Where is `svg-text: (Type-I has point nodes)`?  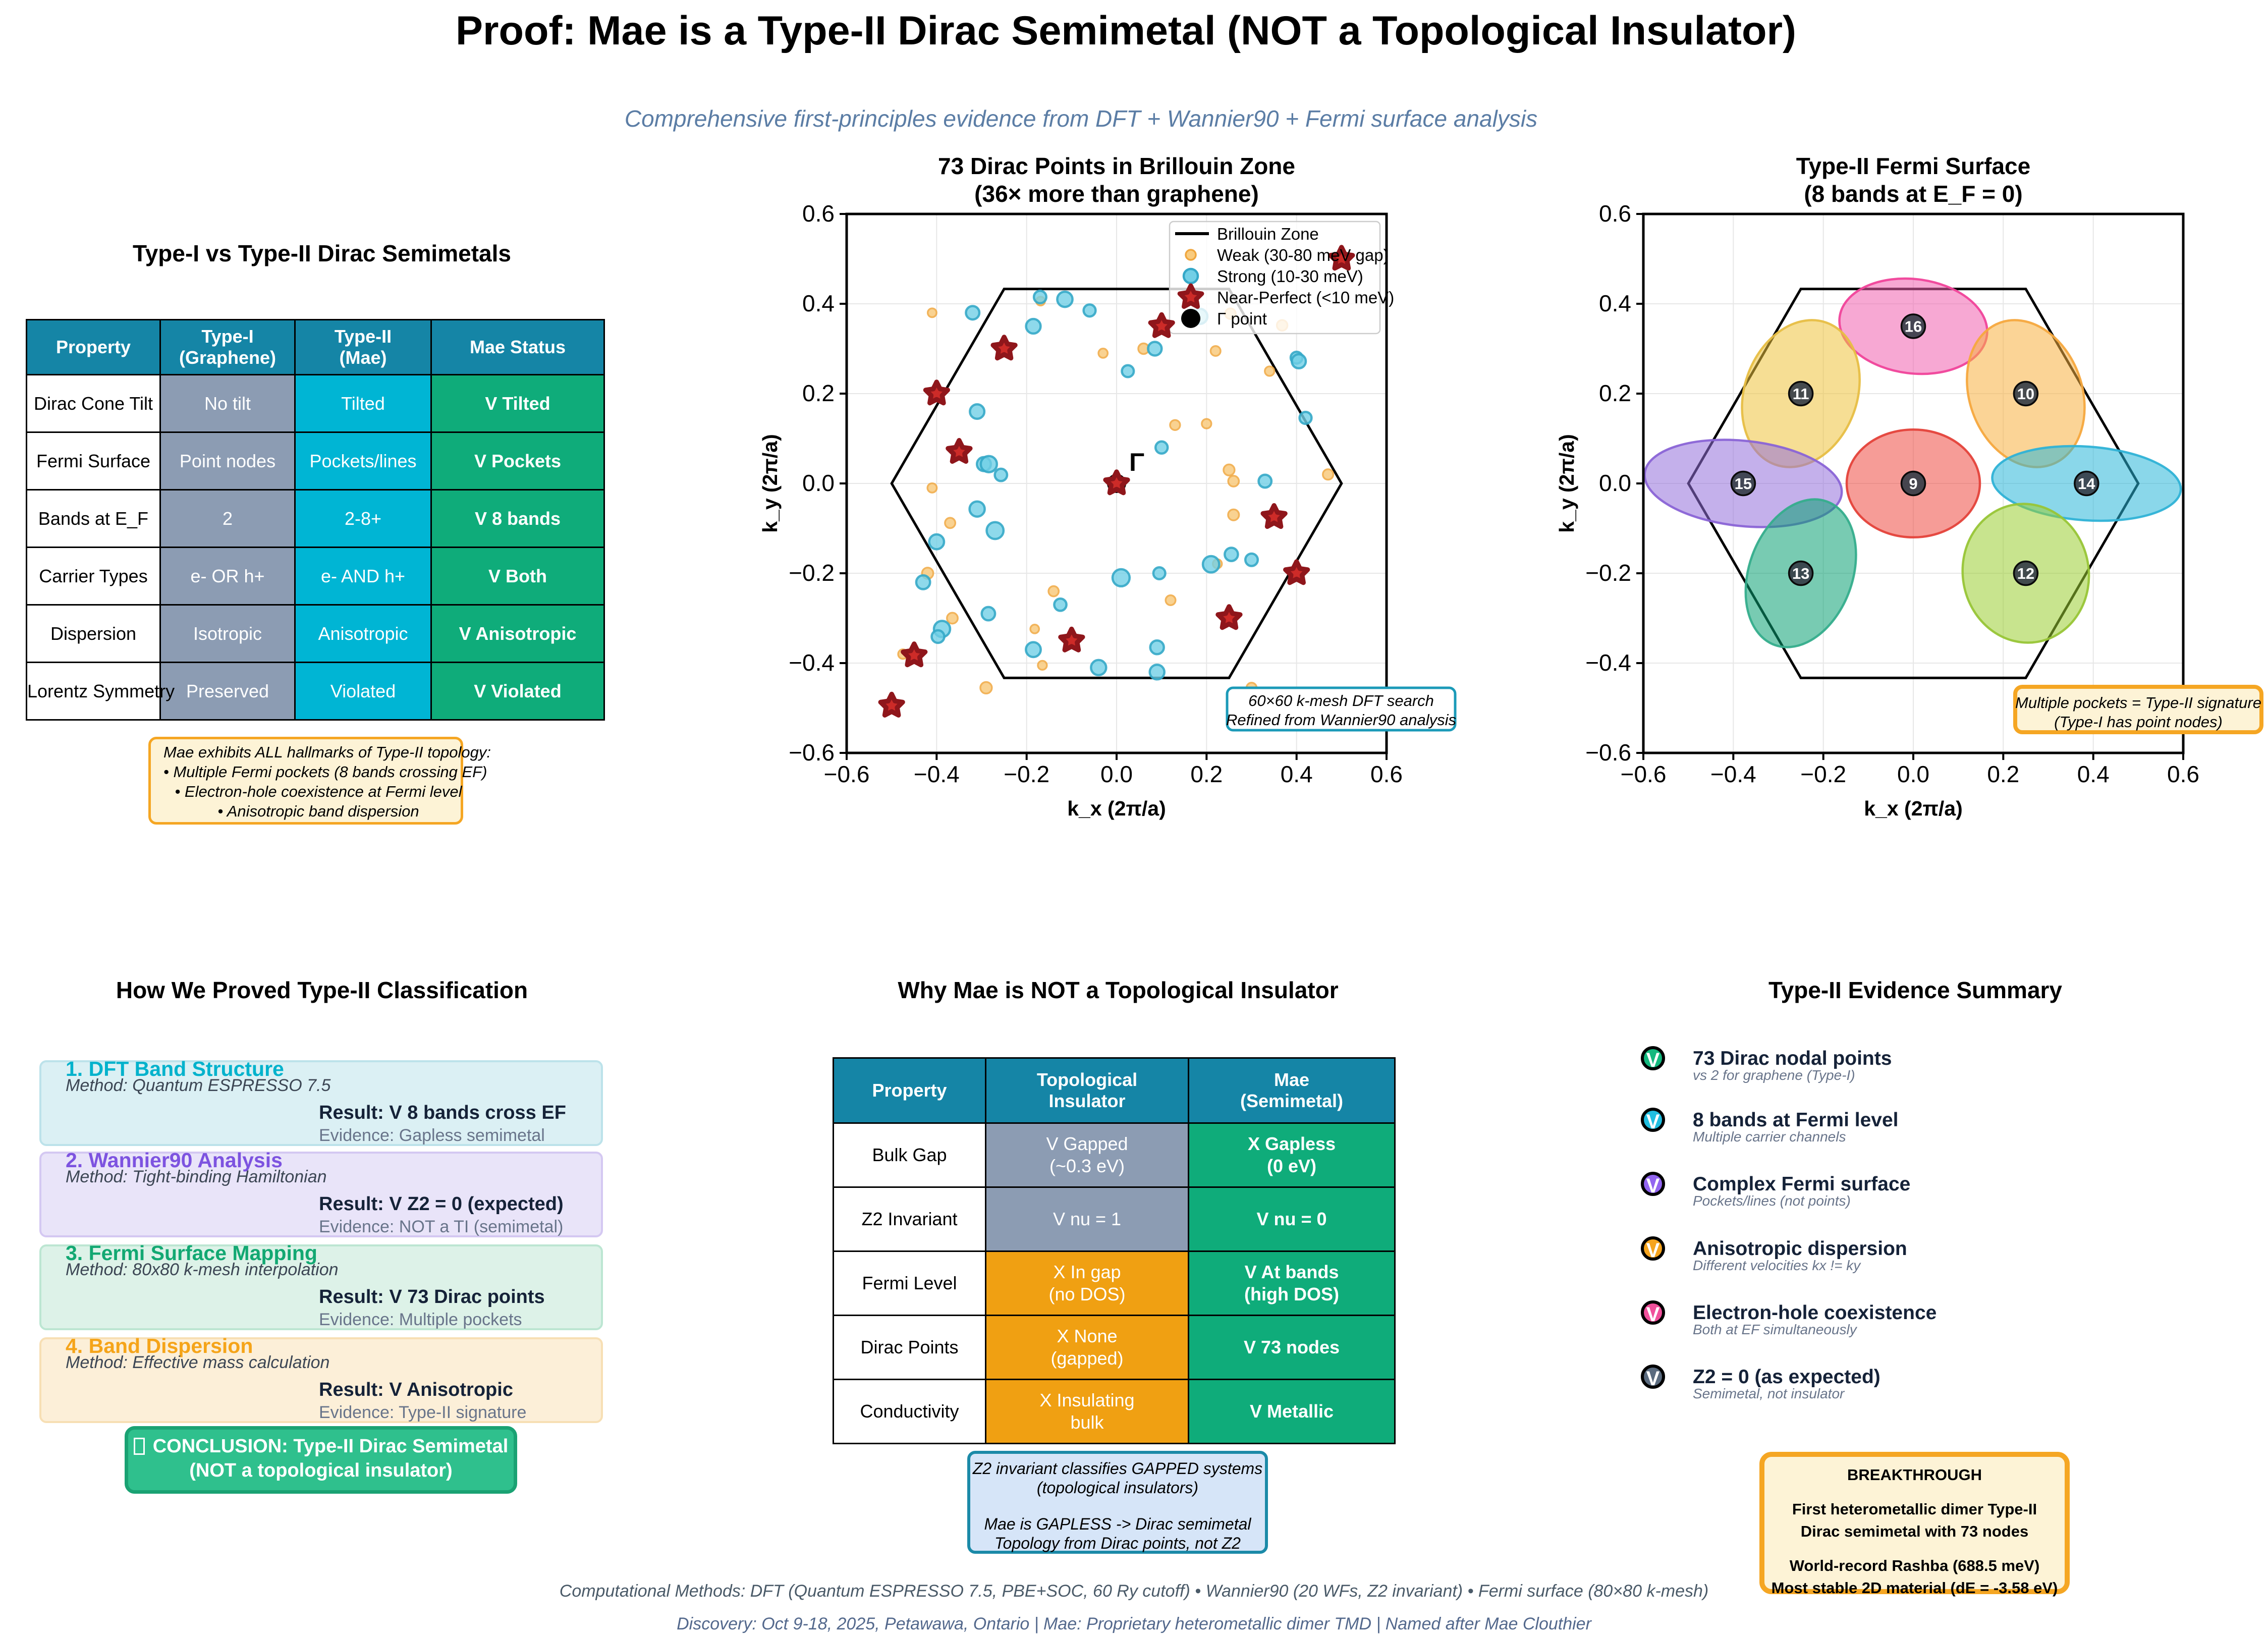
svg-text: (Type-I has point nodes) is located at coordinates (2138, 722).